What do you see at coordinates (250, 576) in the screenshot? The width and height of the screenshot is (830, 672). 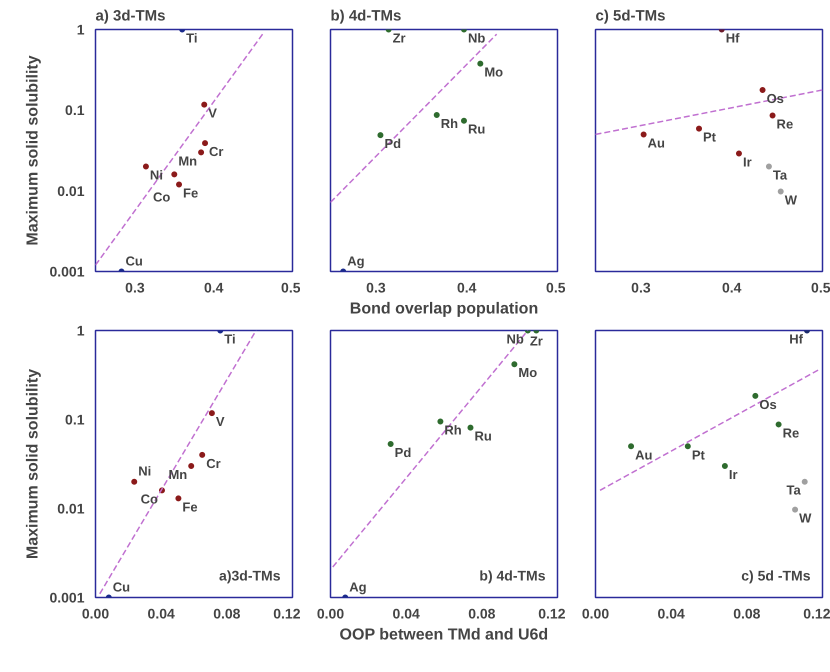 I see `annotation: a)3d-TMs` at bounding box center [250, 576].